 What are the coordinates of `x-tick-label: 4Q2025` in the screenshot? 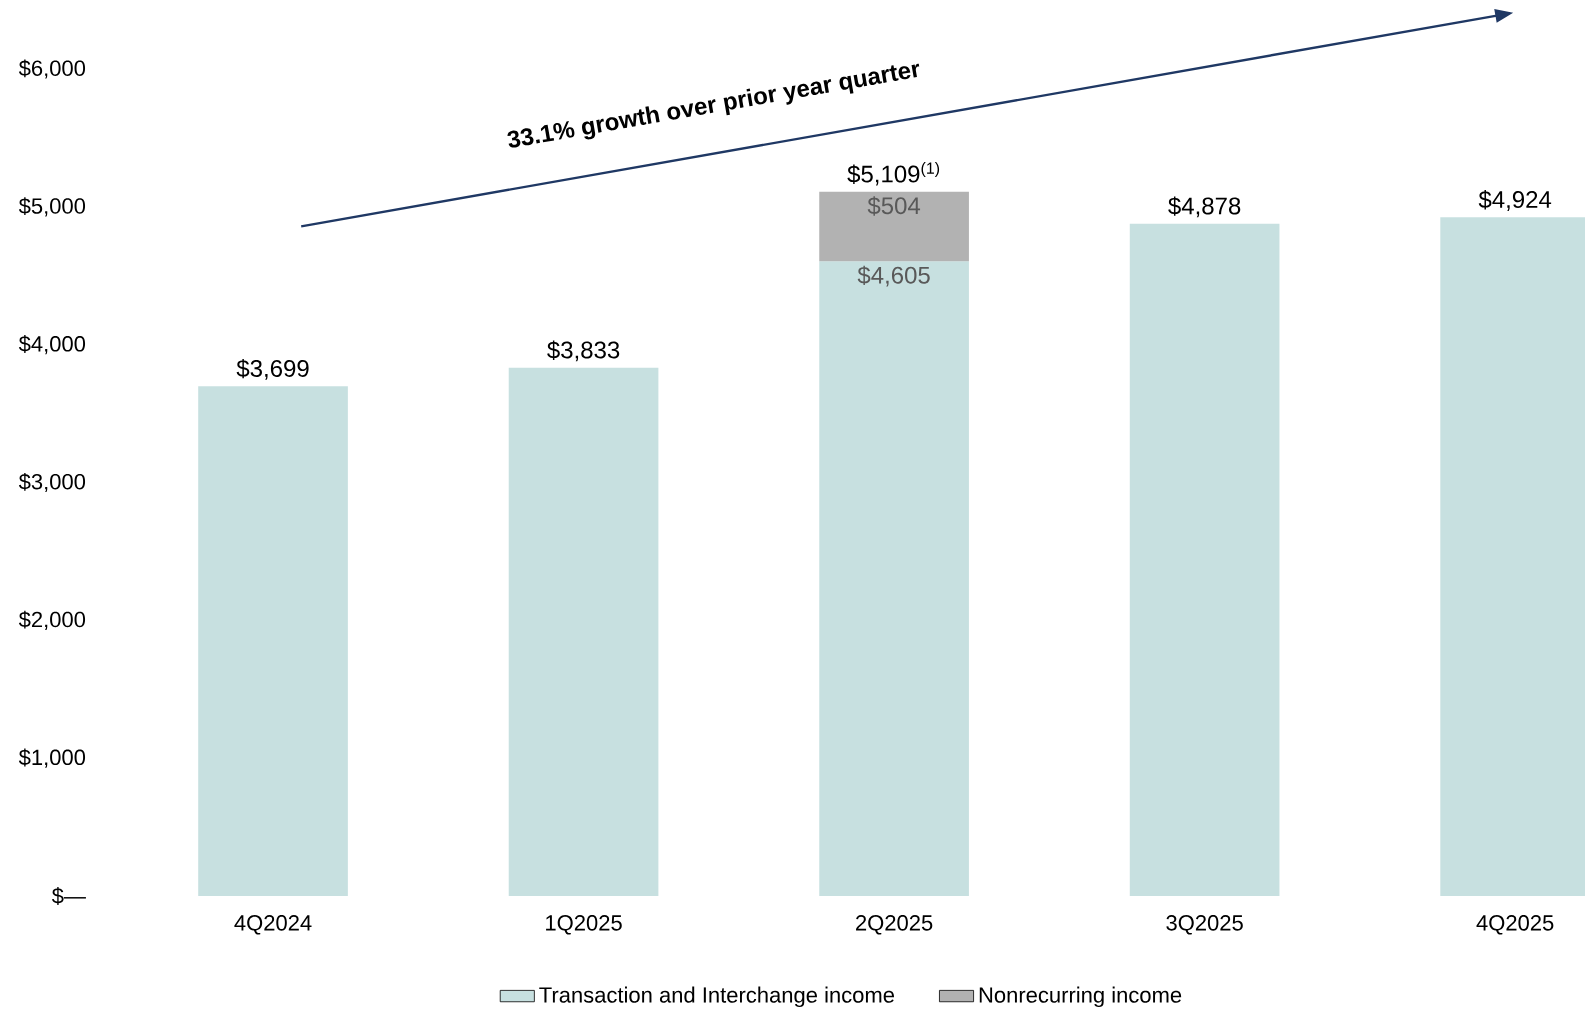 It's located at (1515, 925).